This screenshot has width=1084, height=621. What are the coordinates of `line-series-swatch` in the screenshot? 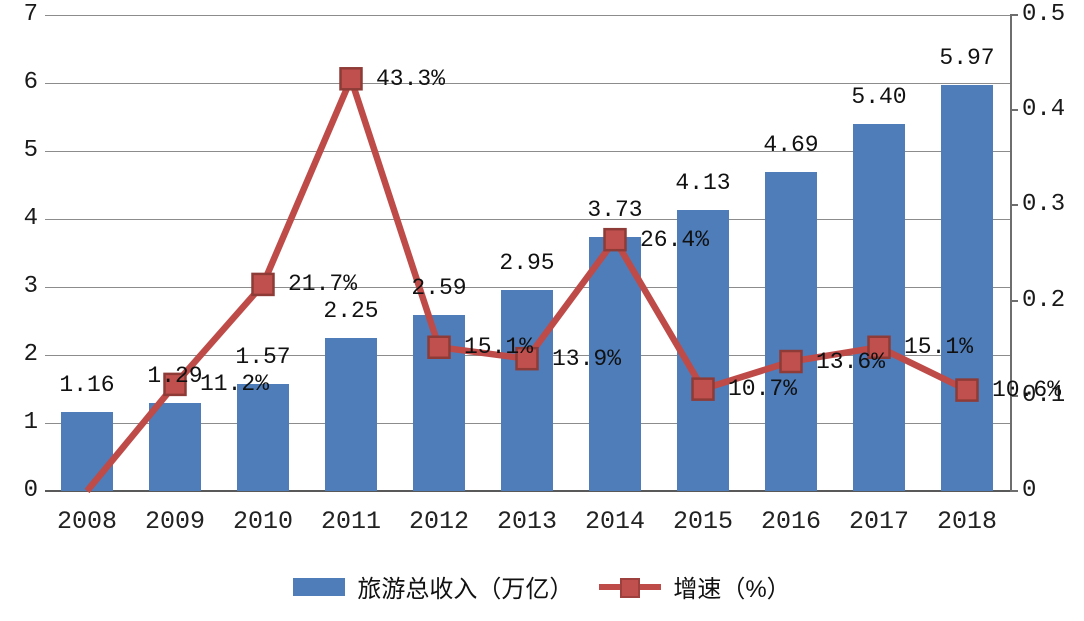 It's located at (630, 587).